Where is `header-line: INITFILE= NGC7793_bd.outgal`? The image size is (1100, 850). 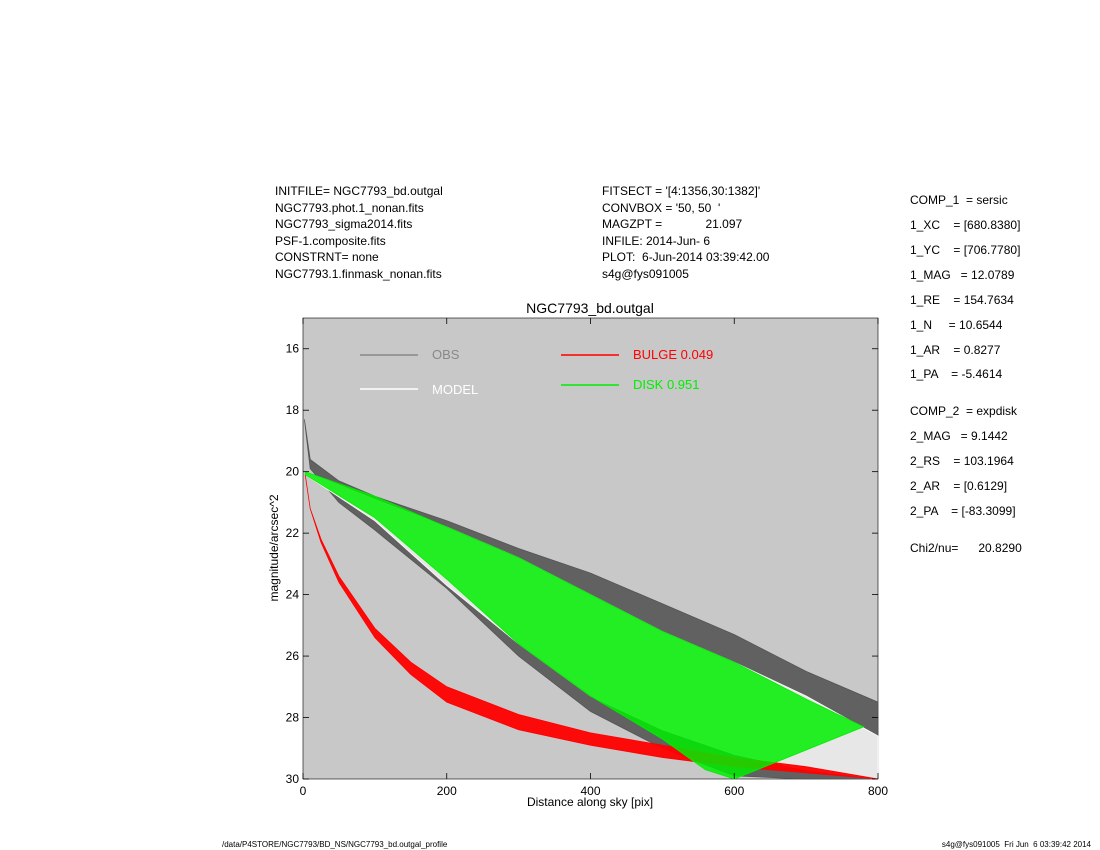
header-line: INITFILE= NGC7793_bd.outgal is located at coordinates (359, 191).